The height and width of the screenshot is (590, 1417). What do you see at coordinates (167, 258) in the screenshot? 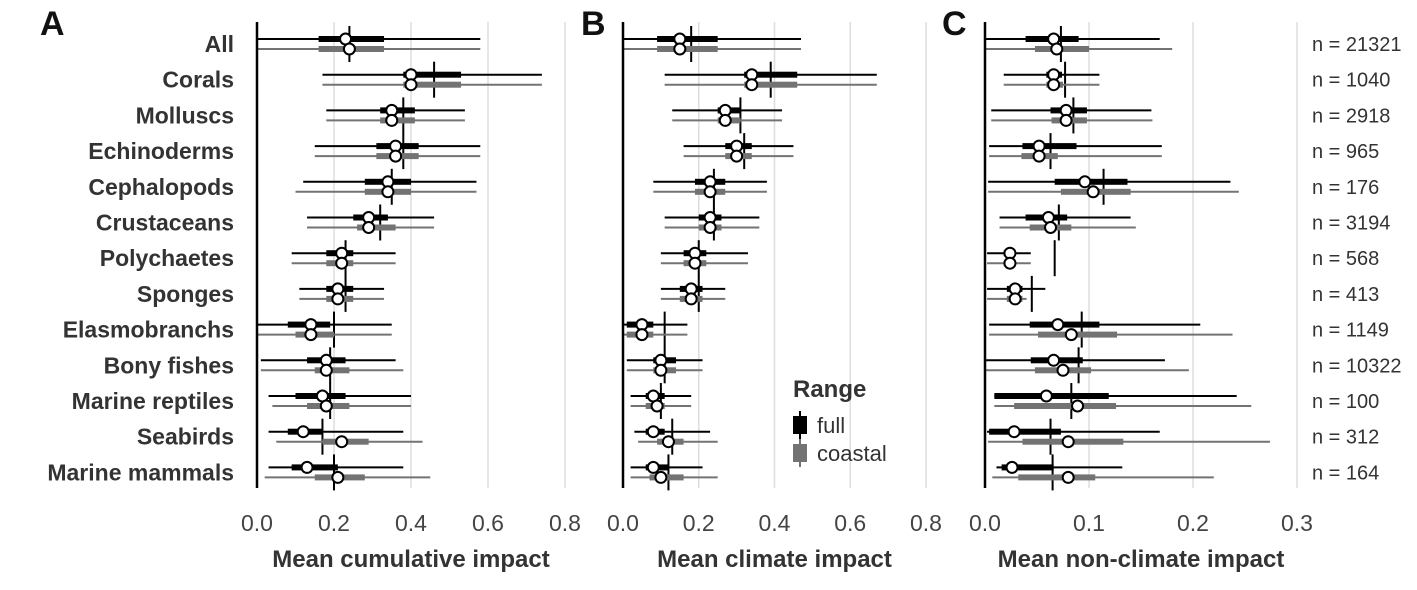
I see `group-label: Polychaetes` at bounding box center [167, 258].